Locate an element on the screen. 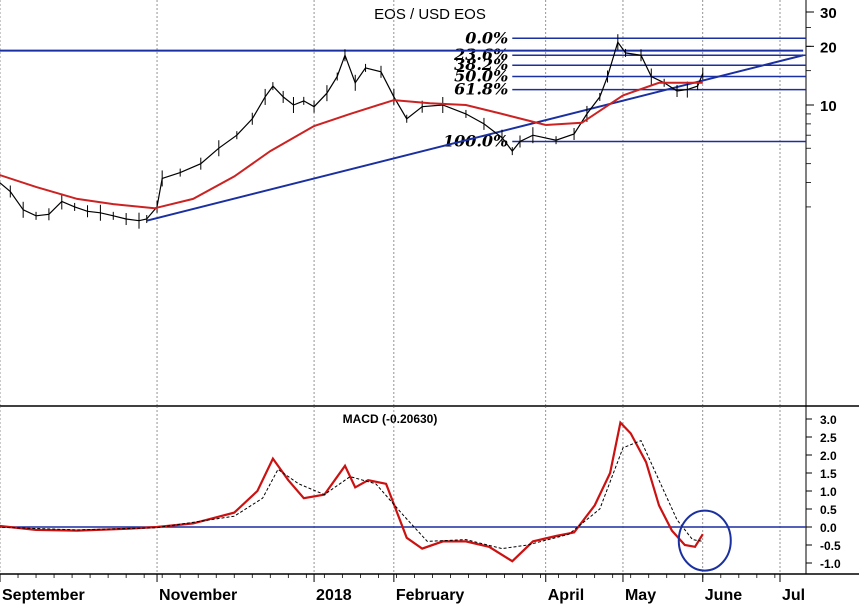 This screenshot has width=859, height=604. macd-y-tick-label: 2.5 is located at coordinates (828, 438).